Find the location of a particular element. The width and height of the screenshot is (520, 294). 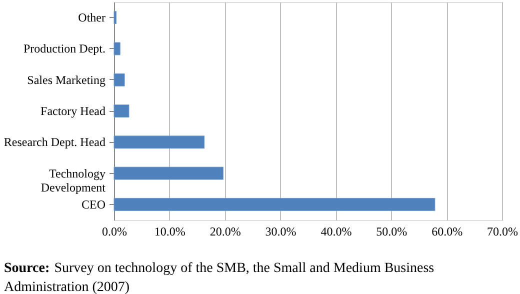

source-note: Source: Survey on technology of the SMB, the Small and Medium Business Administration (2007) is located at coordinates (219, 277).